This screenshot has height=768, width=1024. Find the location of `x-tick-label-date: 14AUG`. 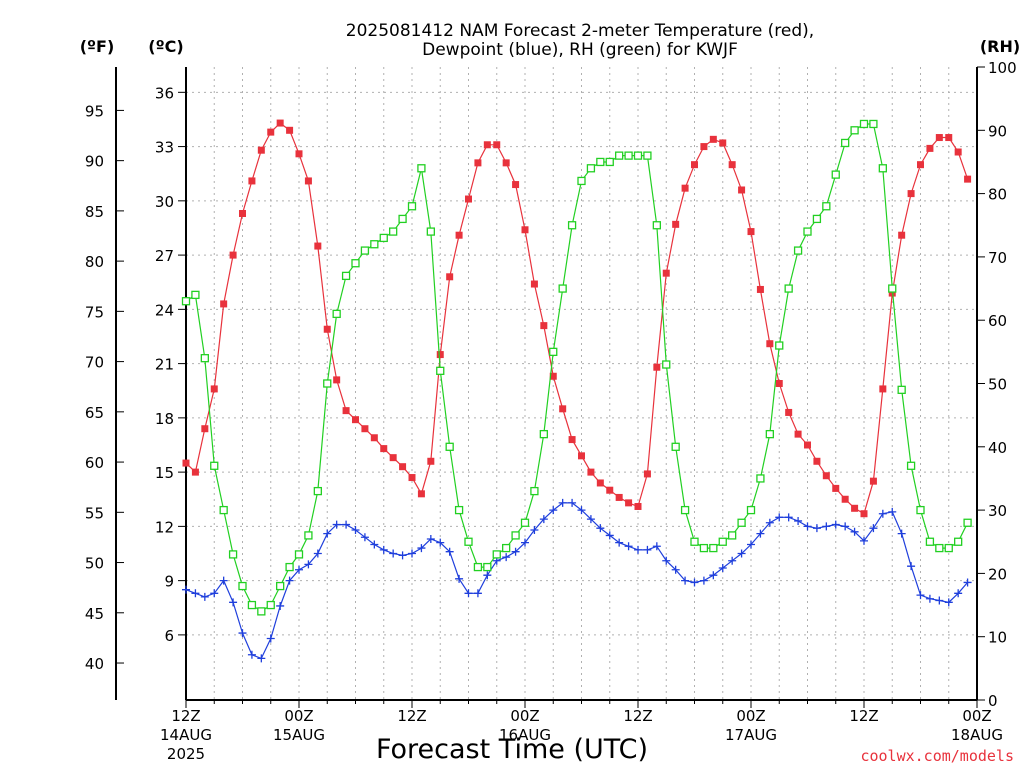

x-tick-label-date: 14AUG is located at coordinates (186, 735).